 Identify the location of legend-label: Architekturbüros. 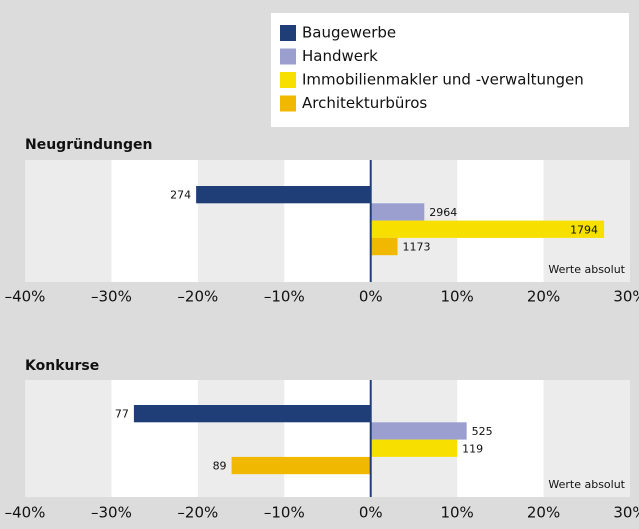
(364, 103).